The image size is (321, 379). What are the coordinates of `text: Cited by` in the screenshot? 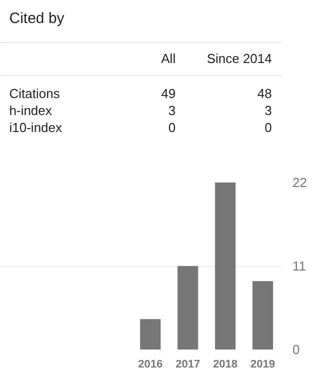 It's located at (37, 18).